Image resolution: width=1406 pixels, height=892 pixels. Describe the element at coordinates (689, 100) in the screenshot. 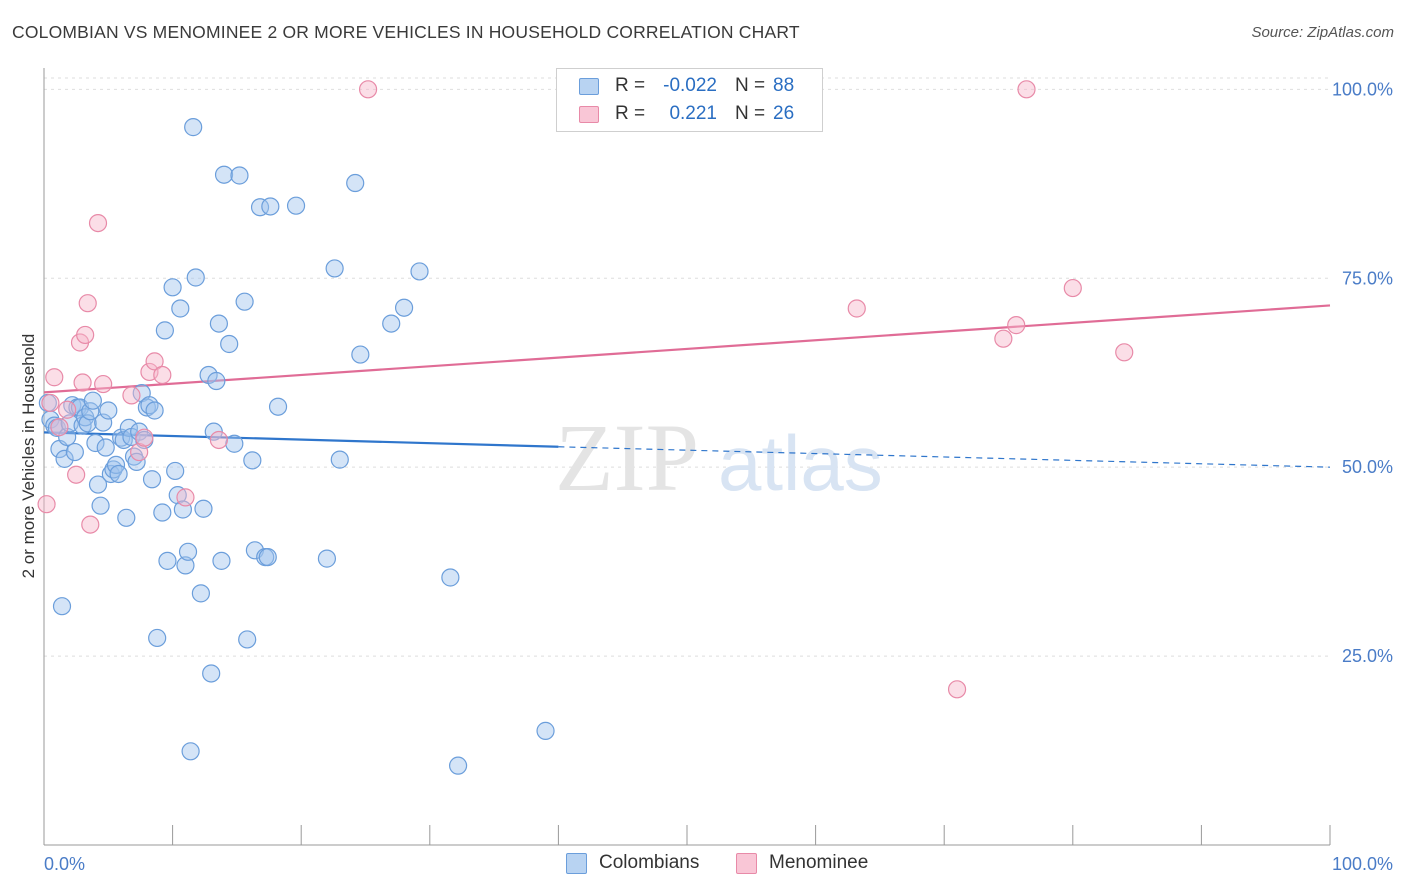

I see `correlation-legend: R = -0.022 N = 88 R = 0.221 N = 26` at that location.